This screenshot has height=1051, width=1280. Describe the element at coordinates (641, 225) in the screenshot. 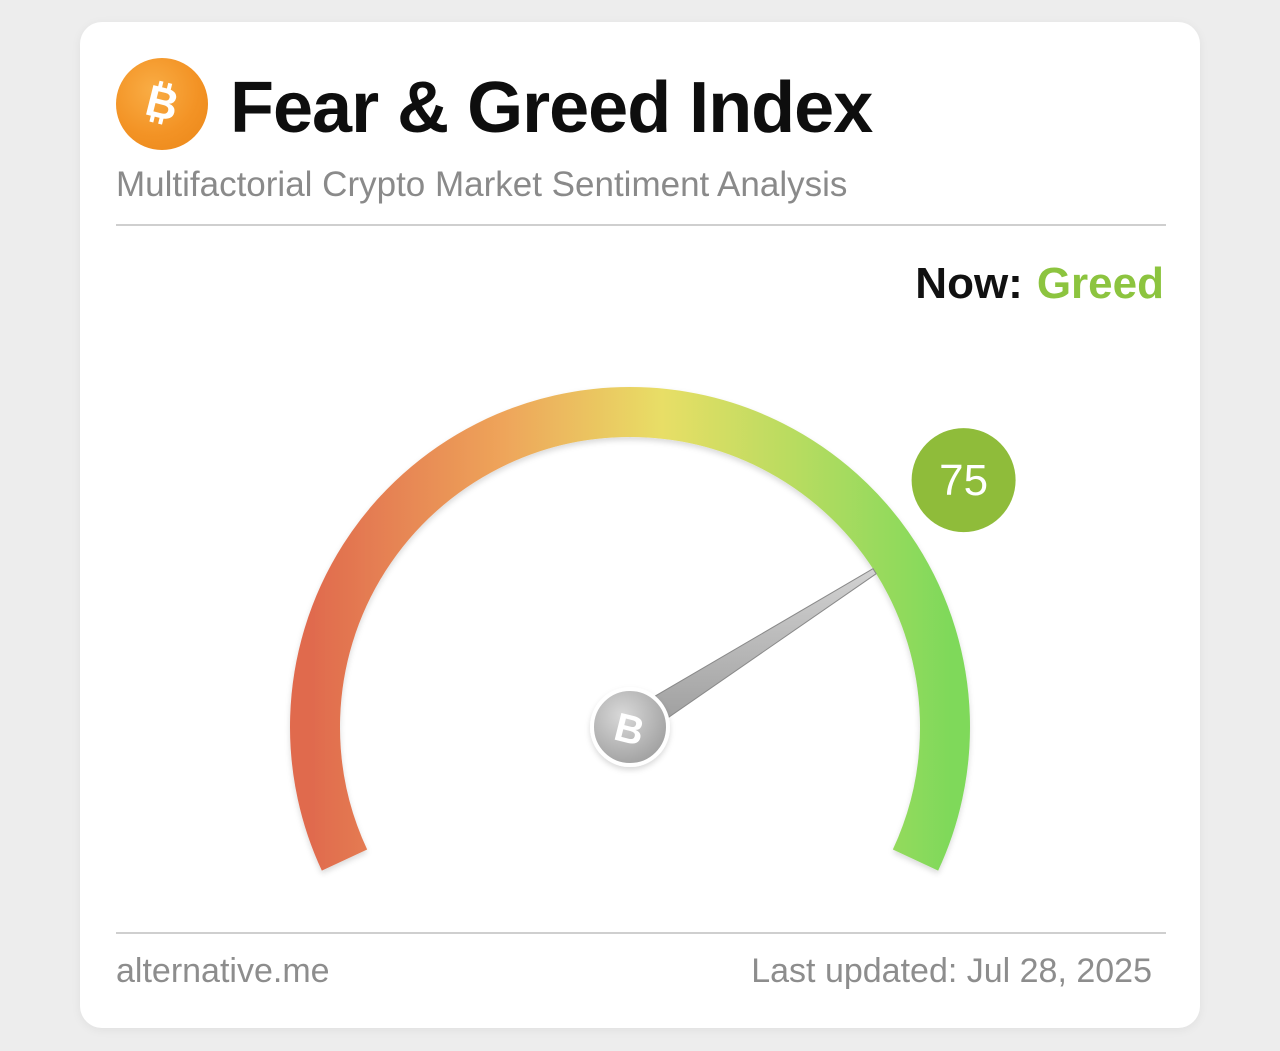

I see `header-divider` at that location.